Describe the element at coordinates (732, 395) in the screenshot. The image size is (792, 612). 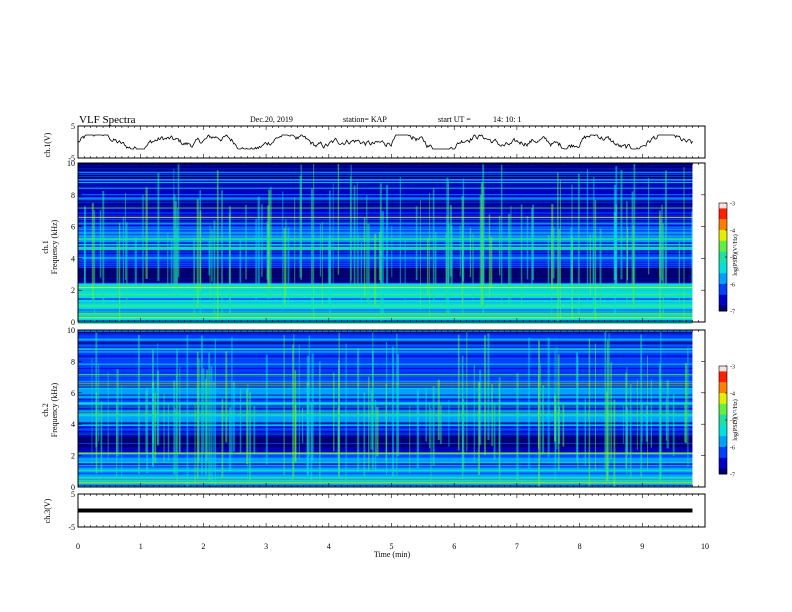
I see `colorbar2-tick-label: -4` at that location.